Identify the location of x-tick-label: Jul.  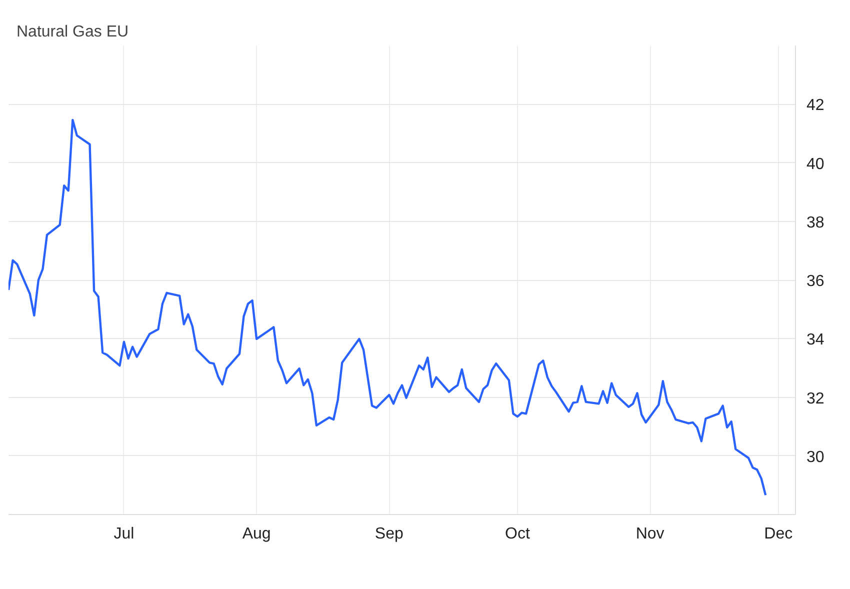
(124, 534).